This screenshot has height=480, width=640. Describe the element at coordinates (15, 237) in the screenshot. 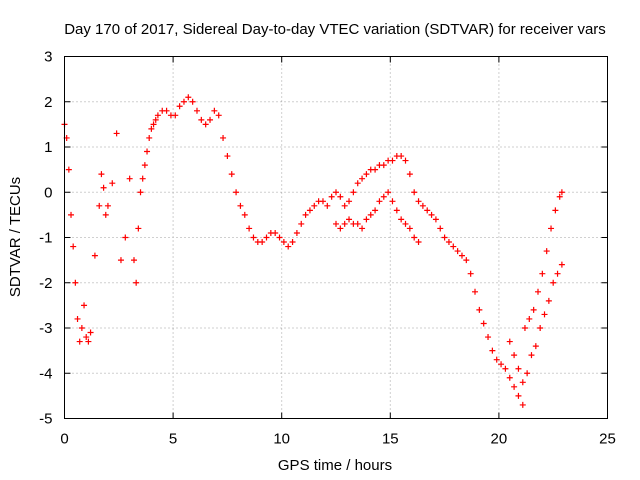

I see `y-axis-label: SDTVAR / TECUs` at that location.